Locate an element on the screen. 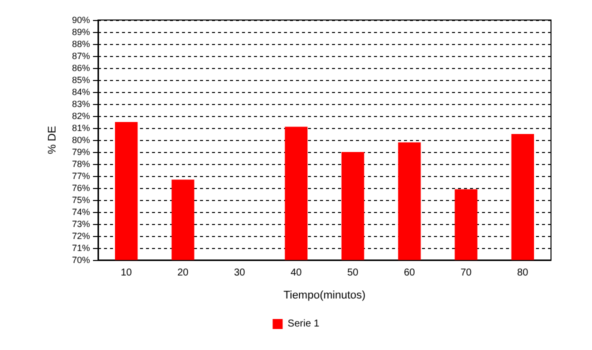  legend-label: Serie 1 is located at coordinates (304, 324).